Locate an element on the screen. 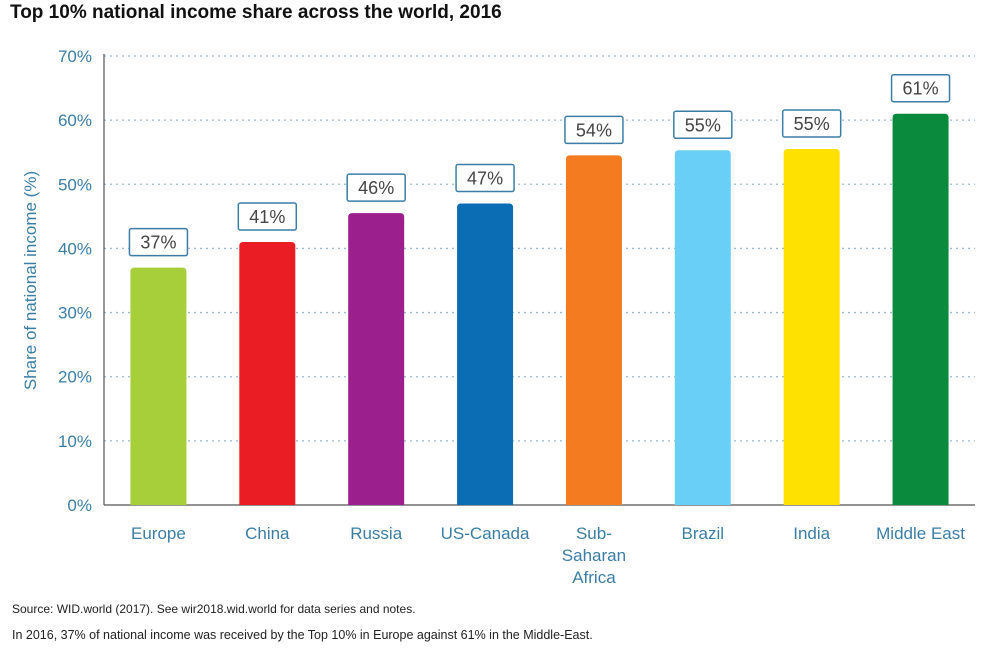  bar-brazil is located at coordinates (702, 328).